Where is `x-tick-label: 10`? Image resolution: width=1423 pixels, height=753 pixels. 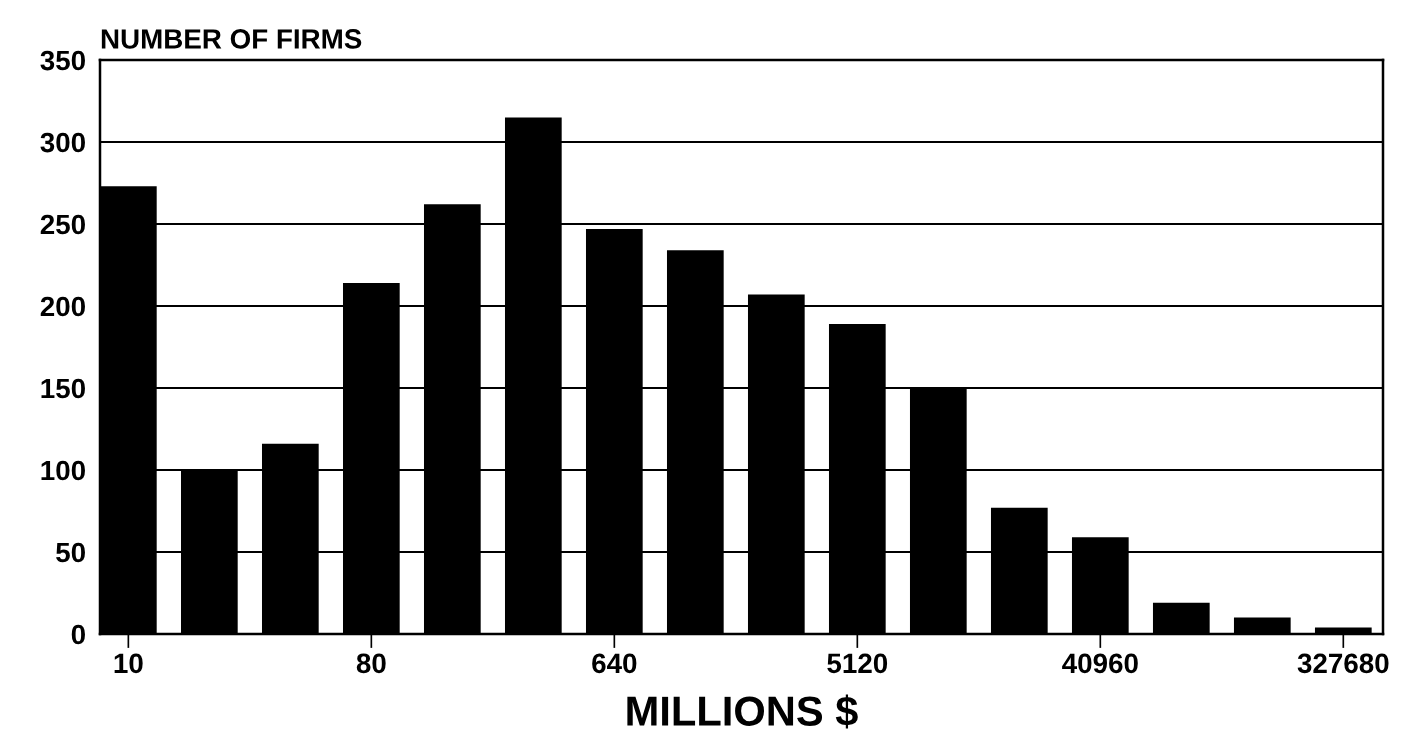 x-tick-label: 10 is located at coordinates (128, 663).